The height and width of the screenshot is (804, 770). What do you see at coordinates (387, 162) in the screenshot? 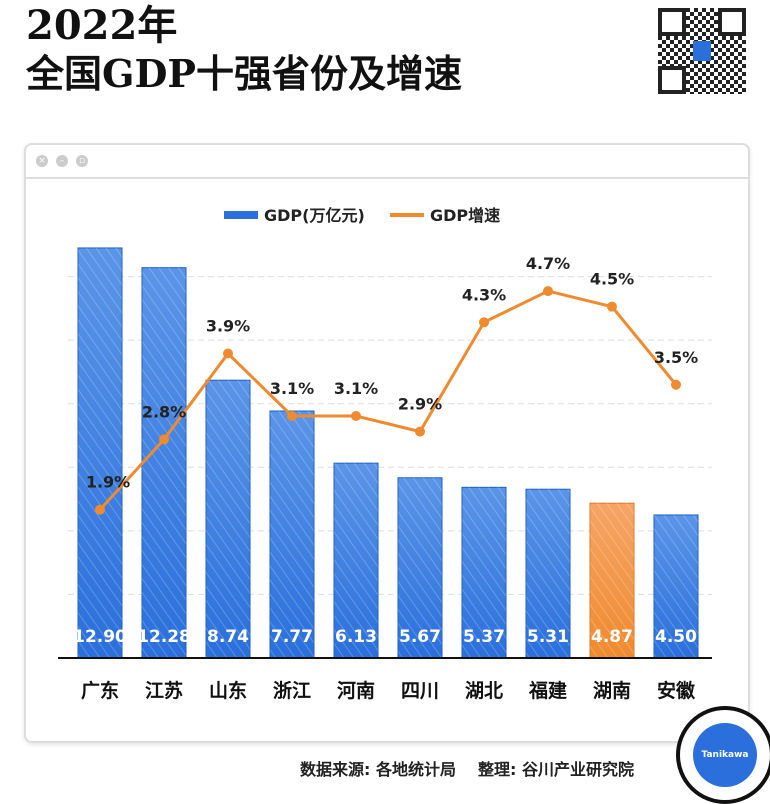
I see `window-titlebar: × – ▫` at bounding box center [387, 162].